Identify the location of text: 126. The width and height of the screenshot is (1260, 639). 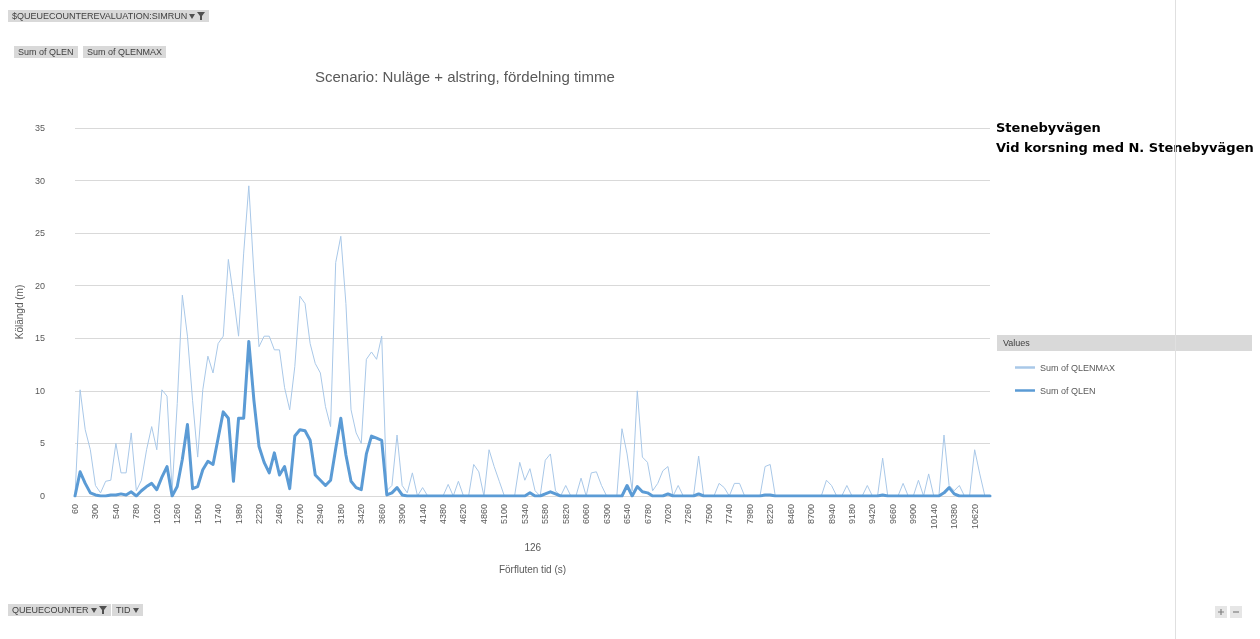
(533, 547).